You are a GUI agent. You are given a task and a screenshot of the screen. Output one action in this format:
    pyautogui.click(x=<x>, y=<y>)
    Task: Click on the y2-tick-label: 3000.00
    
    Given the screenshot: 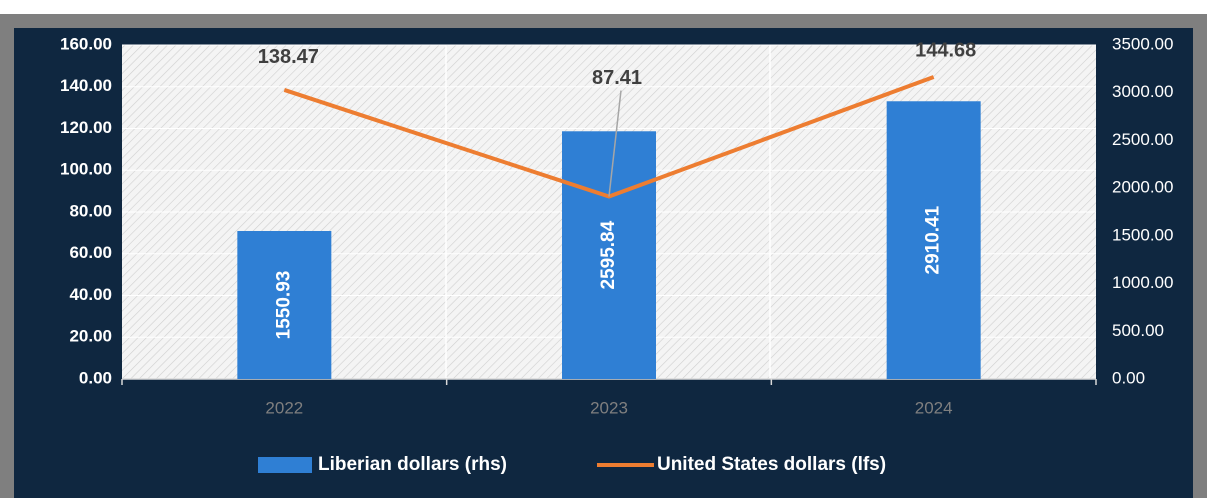 What is the action you would take?
    pyautogui.click(x=1142, y=91)
    